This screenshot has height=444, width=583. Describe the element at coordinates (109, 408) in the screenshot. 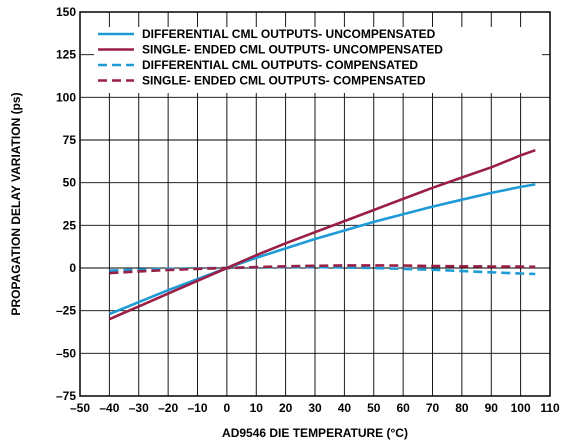

I see `x-tick-label: –40` at that location.